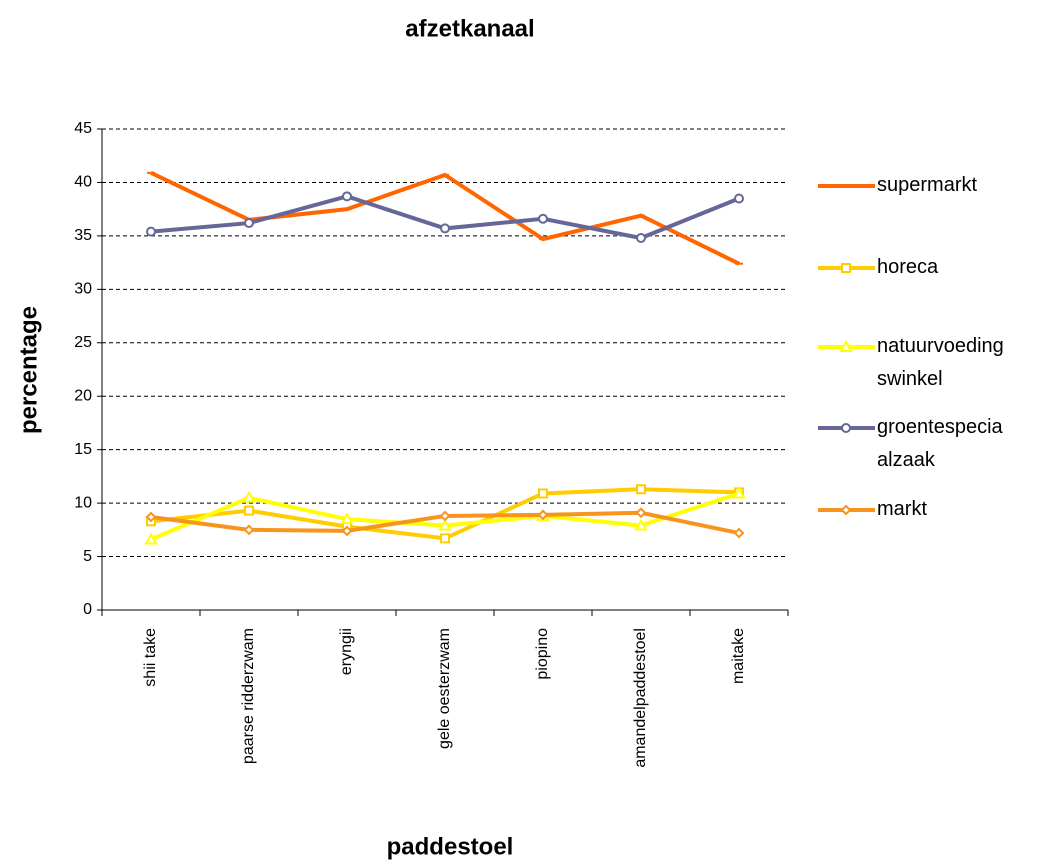 The image size is (1048, 862). What do you see at coordinates (28, 370) in the screenshot?
I see `y-axis-label: percentage` at bounding box center [28, 370].